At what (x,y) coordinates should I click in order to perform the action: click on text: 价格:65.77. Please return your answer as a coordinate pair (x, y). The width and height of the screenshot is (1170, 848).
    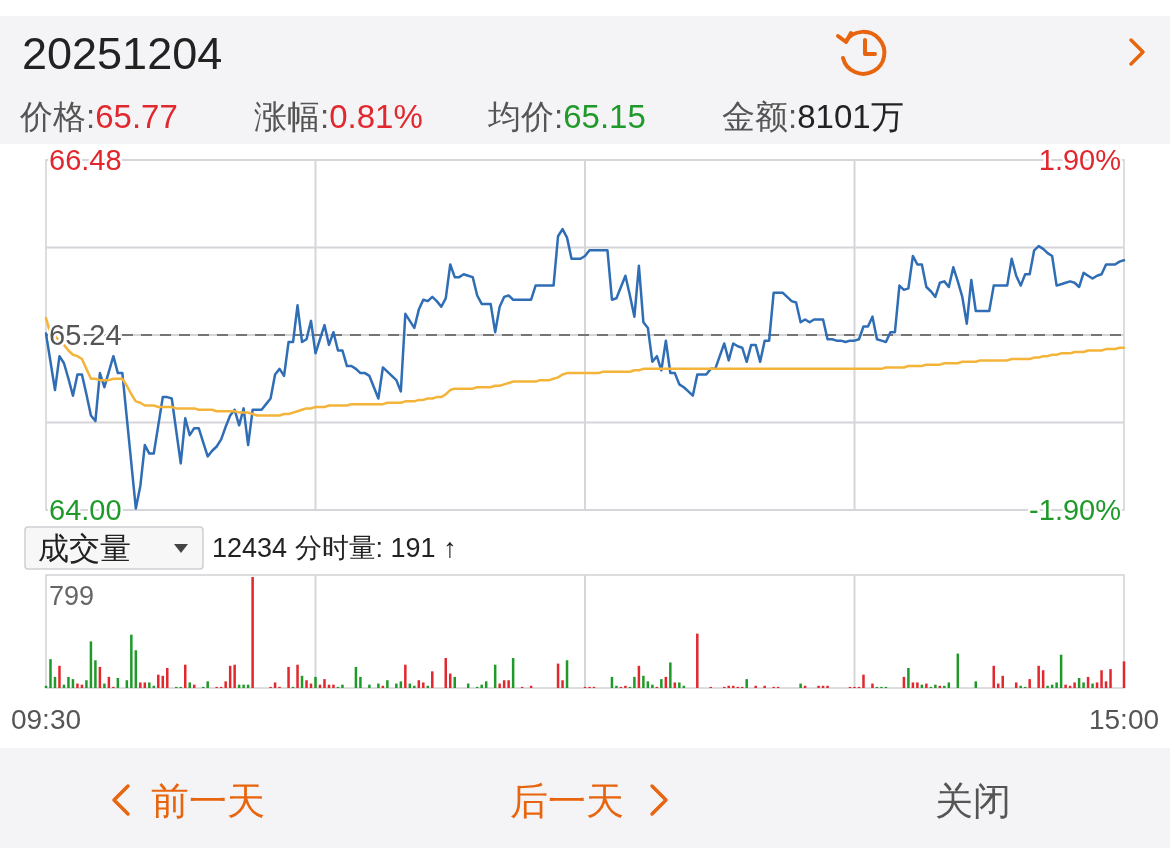
    Looking at the image, I should click on (98, 116).